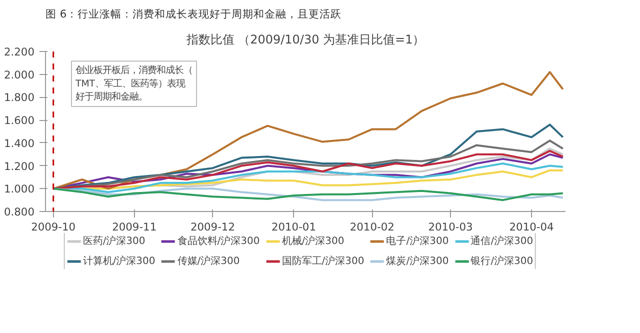  I want to click on legend-label: 传媒/沪深300, so click(208, 261).